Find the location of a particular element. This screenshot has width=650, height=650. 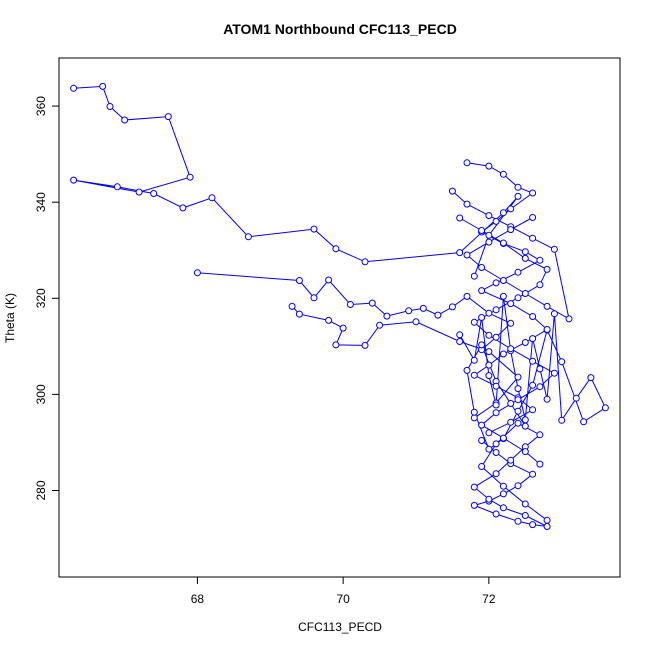

chart-title: ATOM1 Northbound CFC113_PECD is located at coordinates (340, 29).